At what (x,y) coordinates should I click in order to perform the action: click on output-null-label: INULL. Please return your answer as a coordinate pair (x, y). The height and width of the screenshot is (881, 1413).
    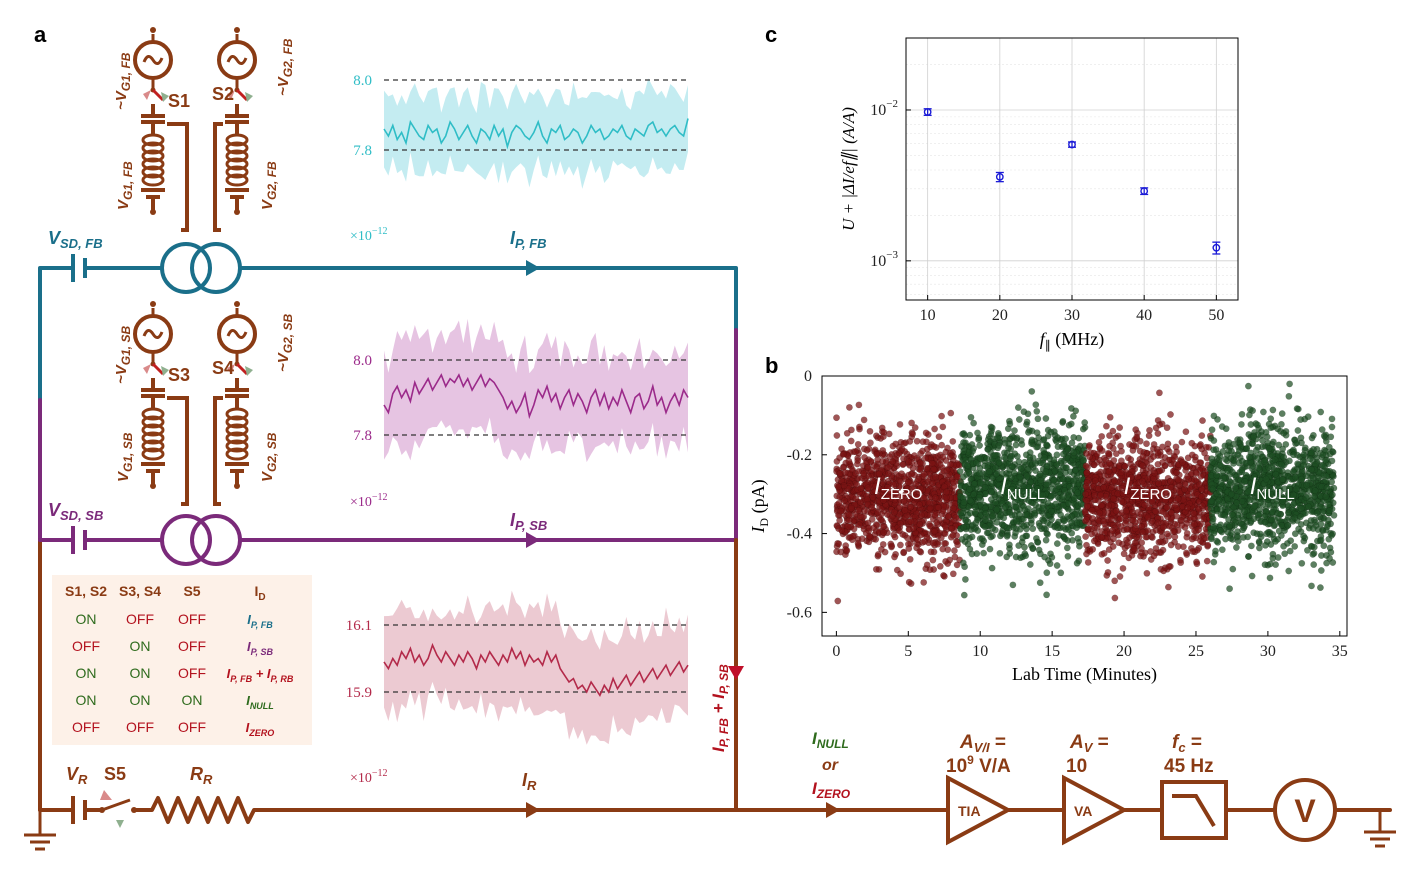
    Looking at the image, I should click on (830, 740).